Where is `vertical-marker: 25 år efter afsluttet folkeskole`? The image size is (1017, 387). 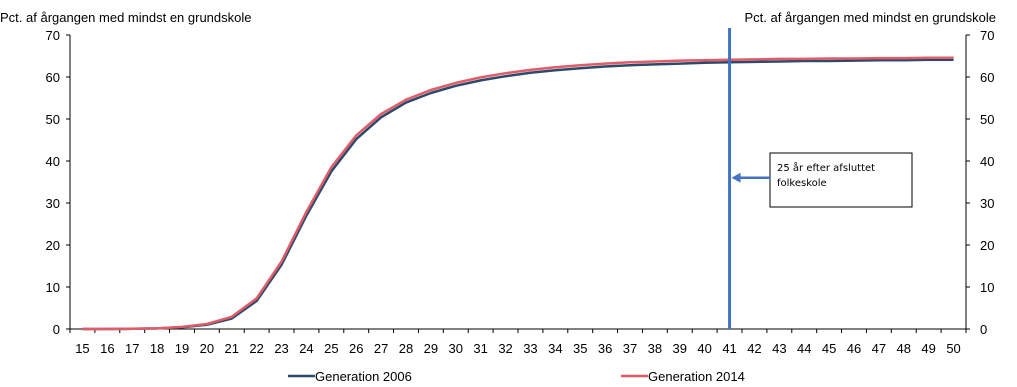
vertical-marker: 25 år efter afsluttet folkeskole is located at coordinates (820, 178).